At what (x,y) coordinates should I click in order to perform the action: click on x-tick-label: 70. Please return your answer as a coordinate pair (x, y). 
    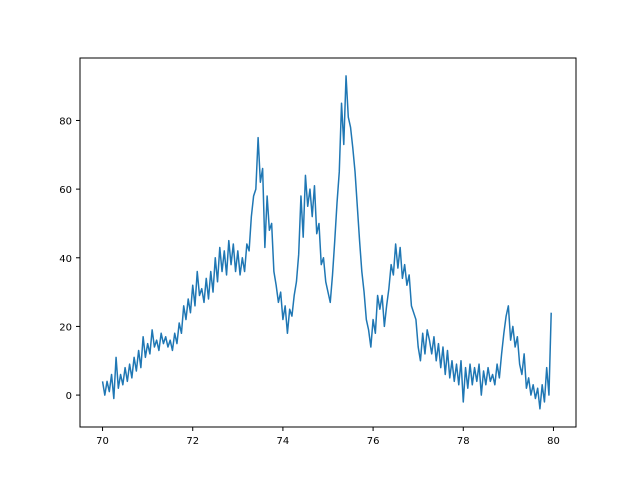
    Looking at the image, I should click on (102, 441).